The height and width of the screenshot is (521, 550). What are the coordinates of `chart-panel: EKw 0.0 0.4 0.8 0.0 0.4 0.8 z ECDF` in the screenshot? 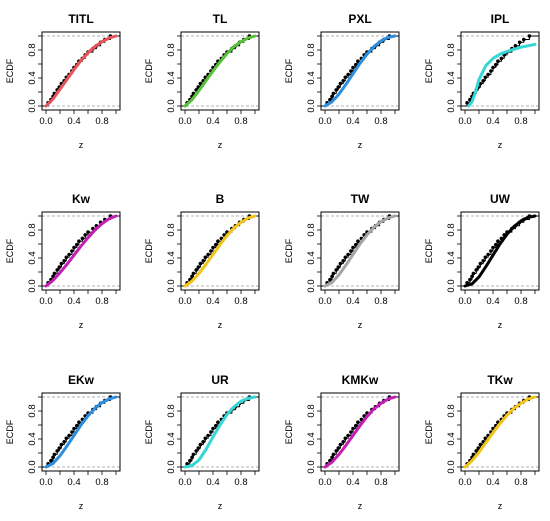 It's located at (63, 442).